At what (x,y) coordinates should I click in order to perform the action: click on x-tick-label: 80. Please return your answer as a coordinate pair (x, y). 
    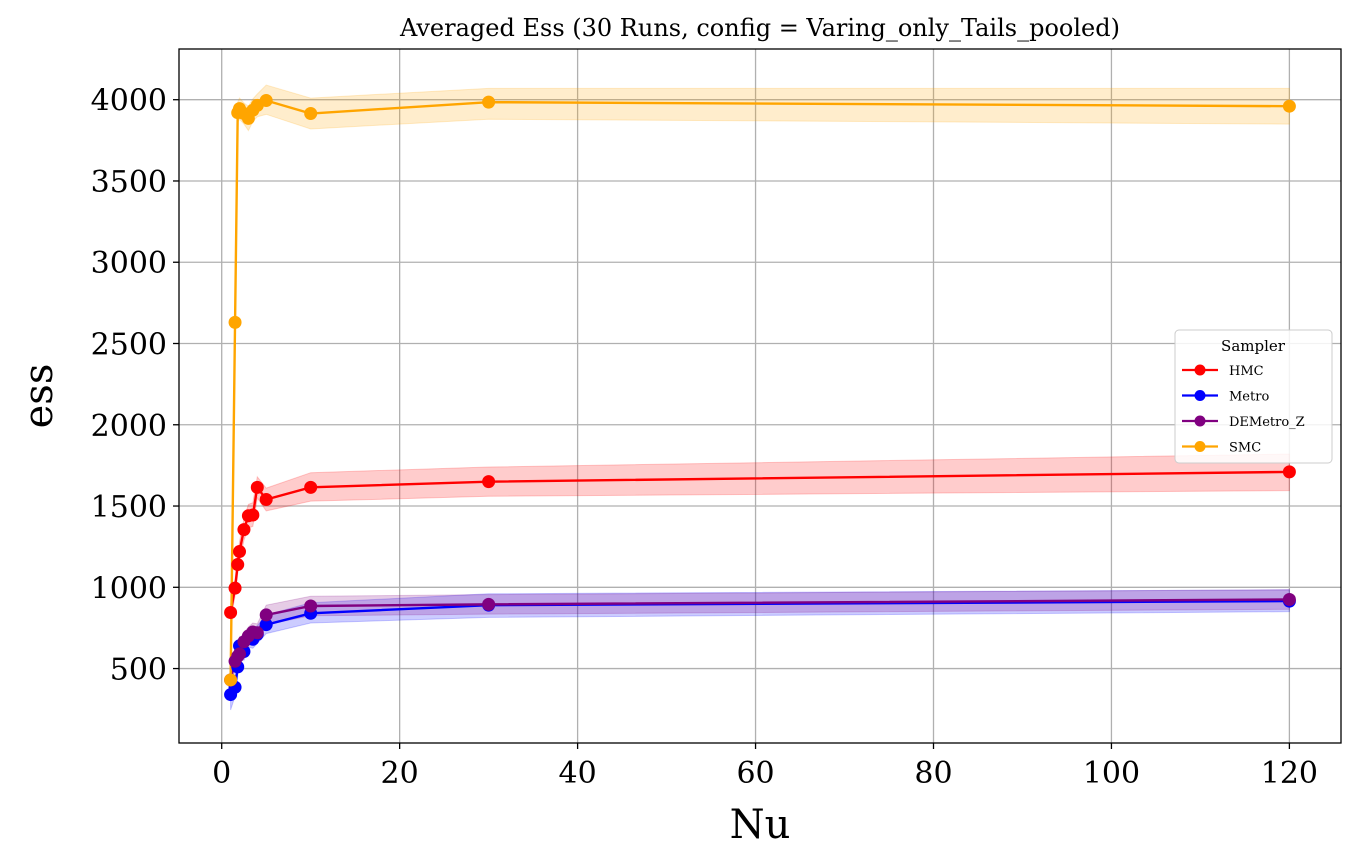
    Looking at the image, I should click on (933, 773).